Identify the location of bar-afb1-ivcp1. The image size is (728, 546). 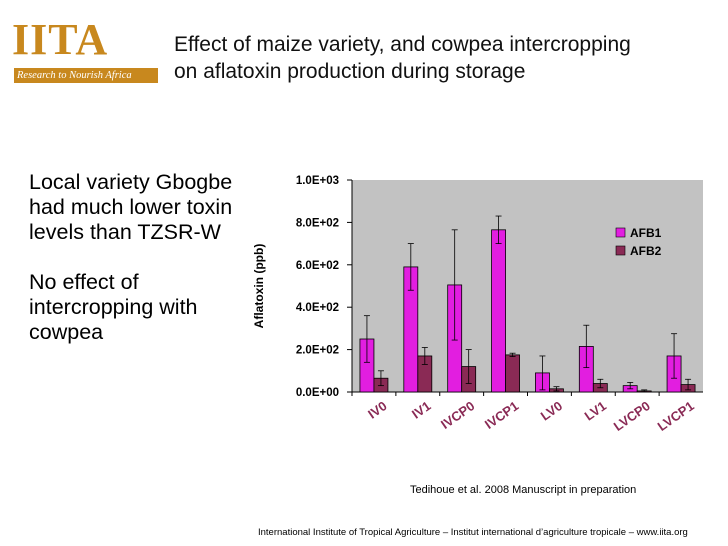
(498, 311).